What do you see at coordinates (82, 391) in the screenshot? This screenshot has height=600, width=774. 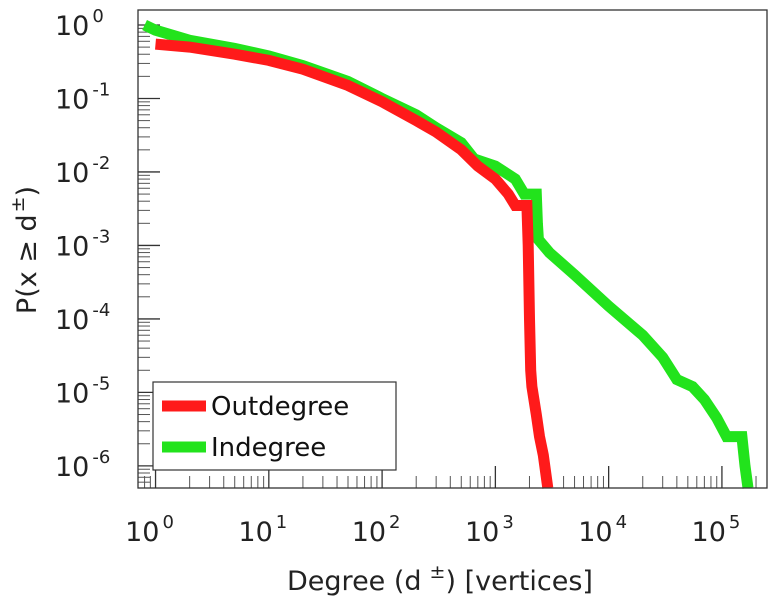 I see `y-tick-label: 10 -5` at bounding box center [82, 391].